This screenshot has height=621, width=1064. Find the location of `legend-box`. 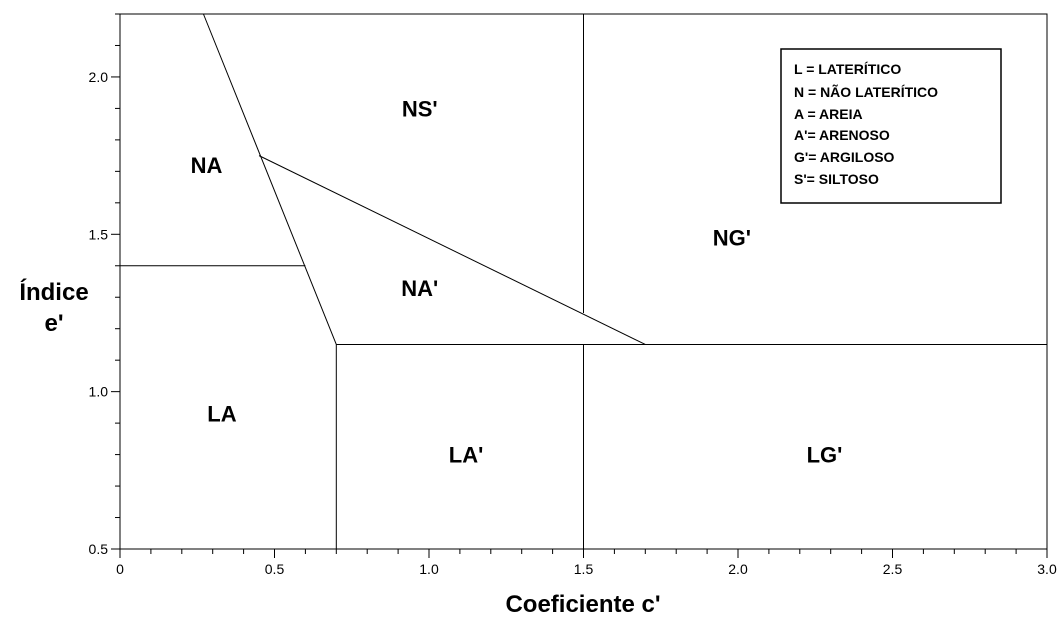

legend-box is located at coordinates (891, 126).